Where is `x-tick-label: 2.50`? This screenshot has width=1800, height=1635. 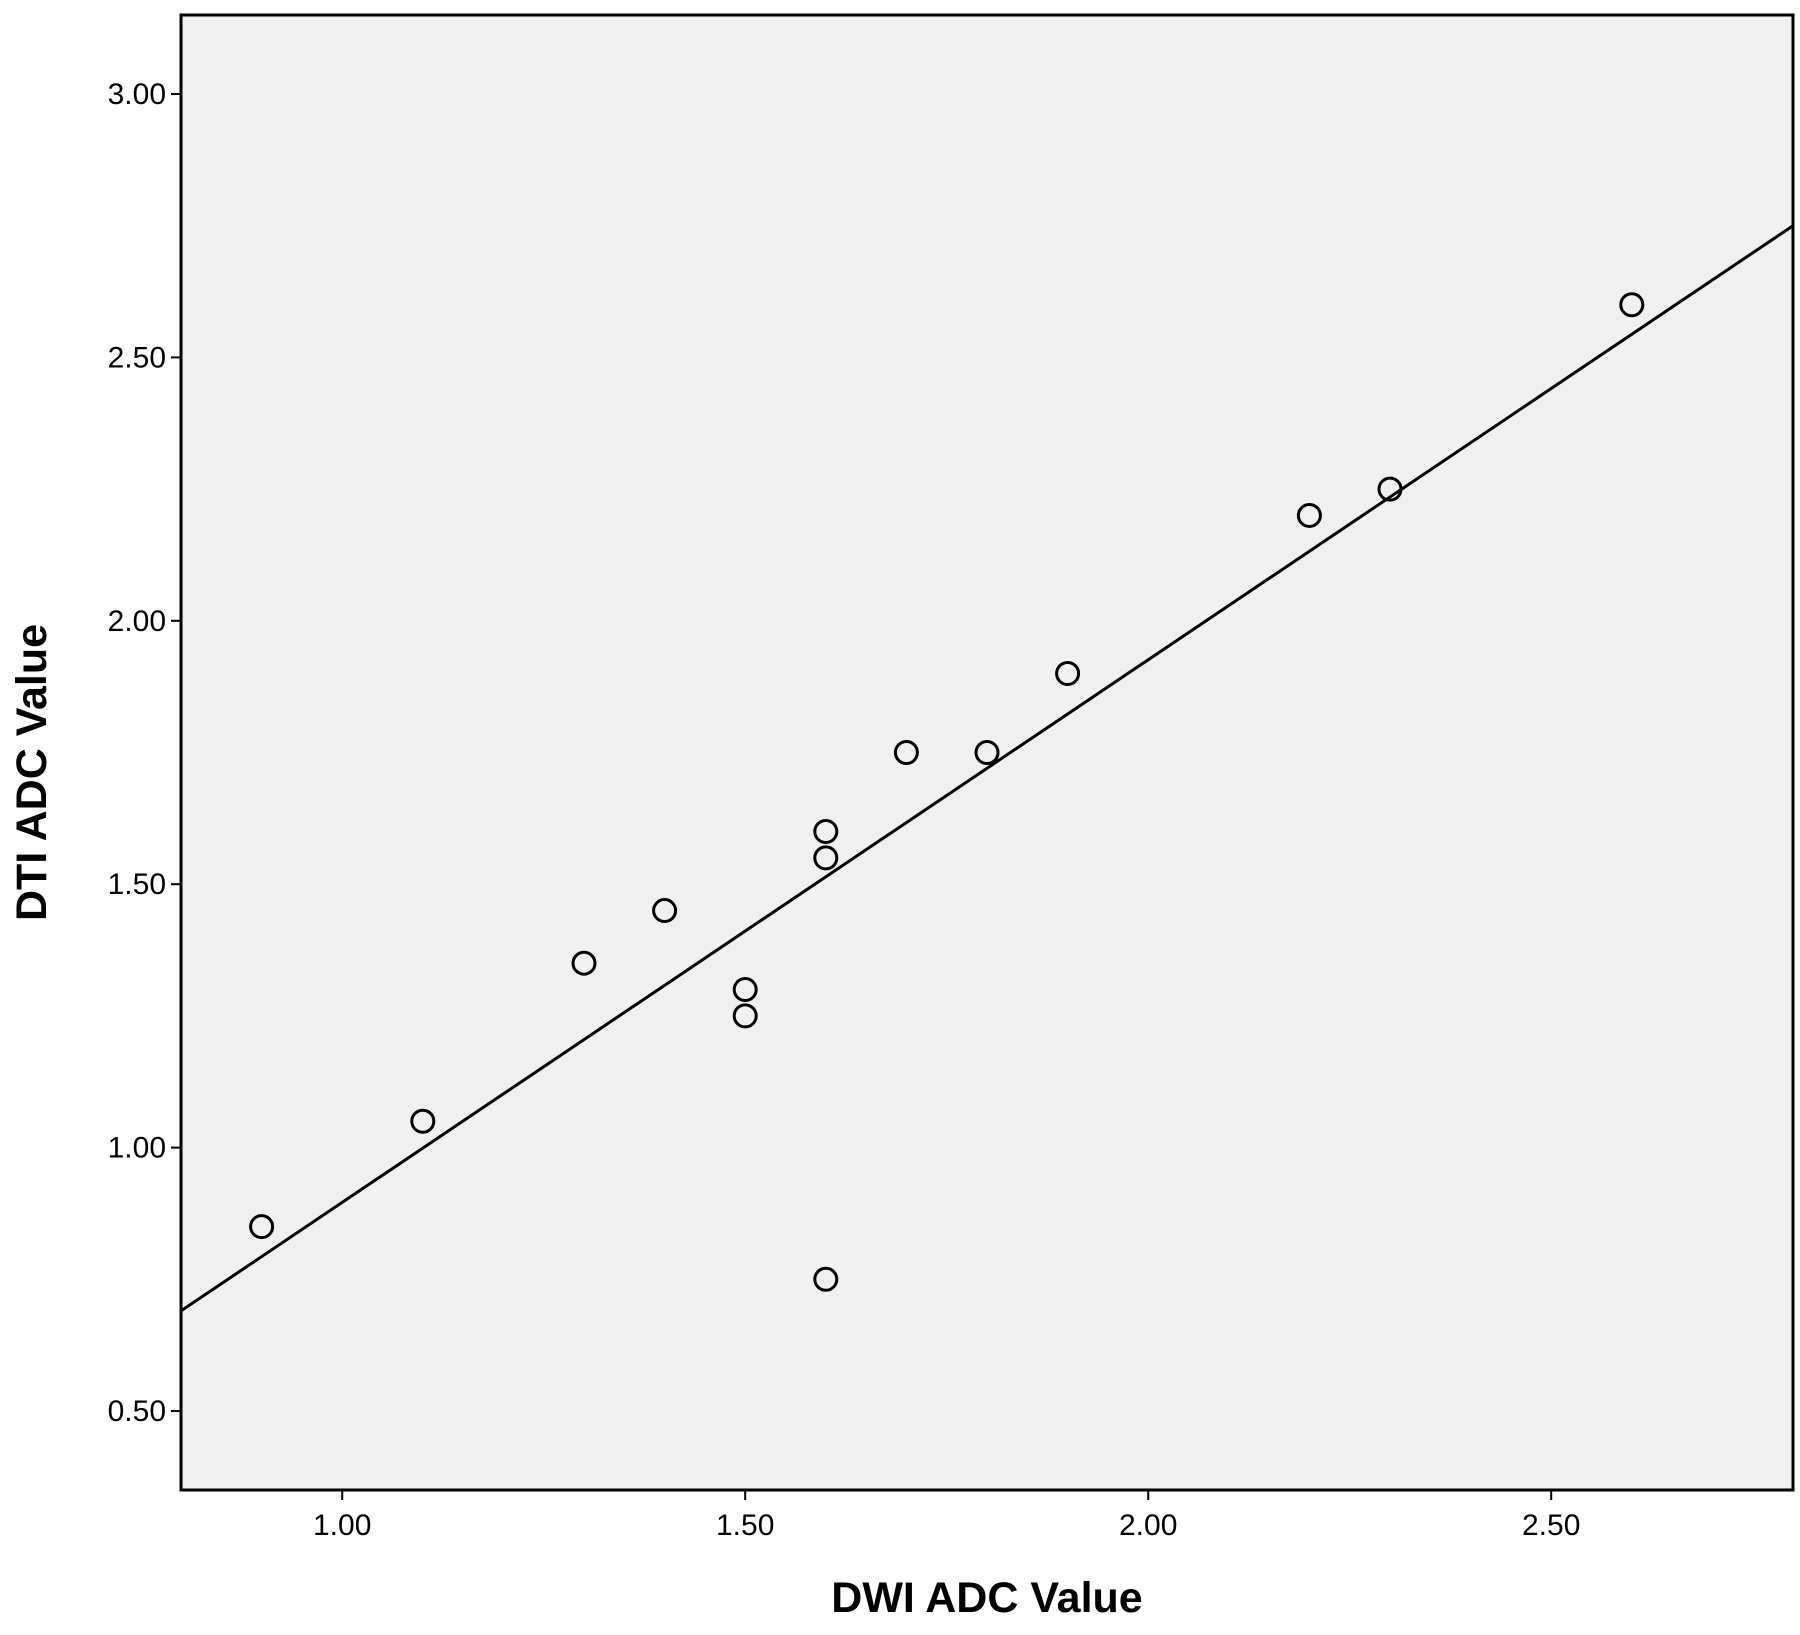 x-tick-label: 2.50 is located at coordinates (1551, 1525).